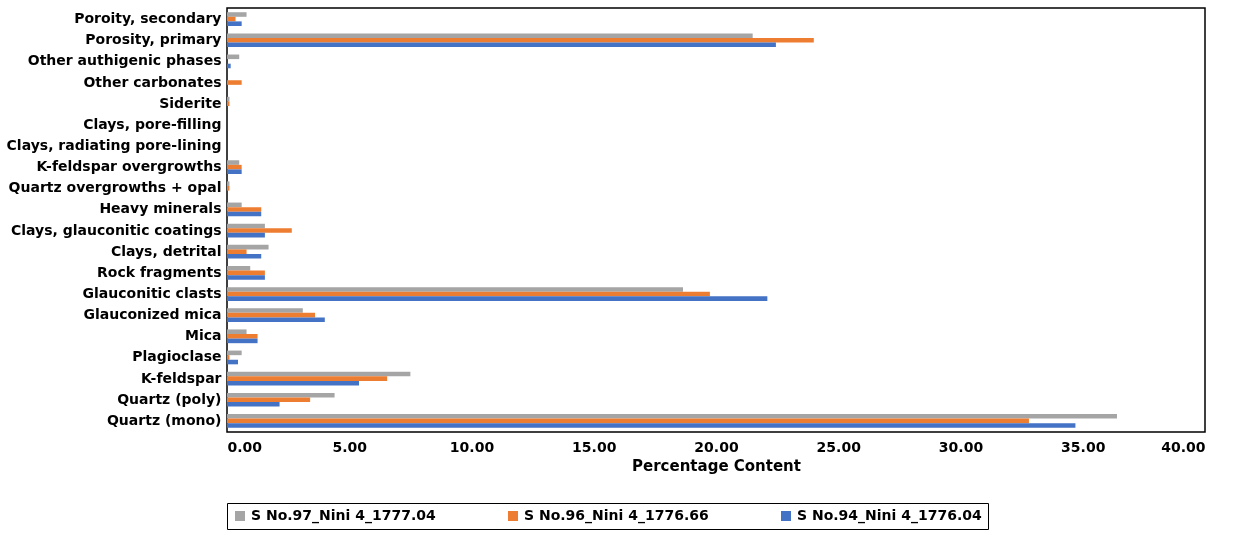 This screenshot has width=1245, height=547. What do you see at coordinates (472, 446) in the screenshot?
I see `x-tick-label: 10.00` at bounding box center [472, 446].